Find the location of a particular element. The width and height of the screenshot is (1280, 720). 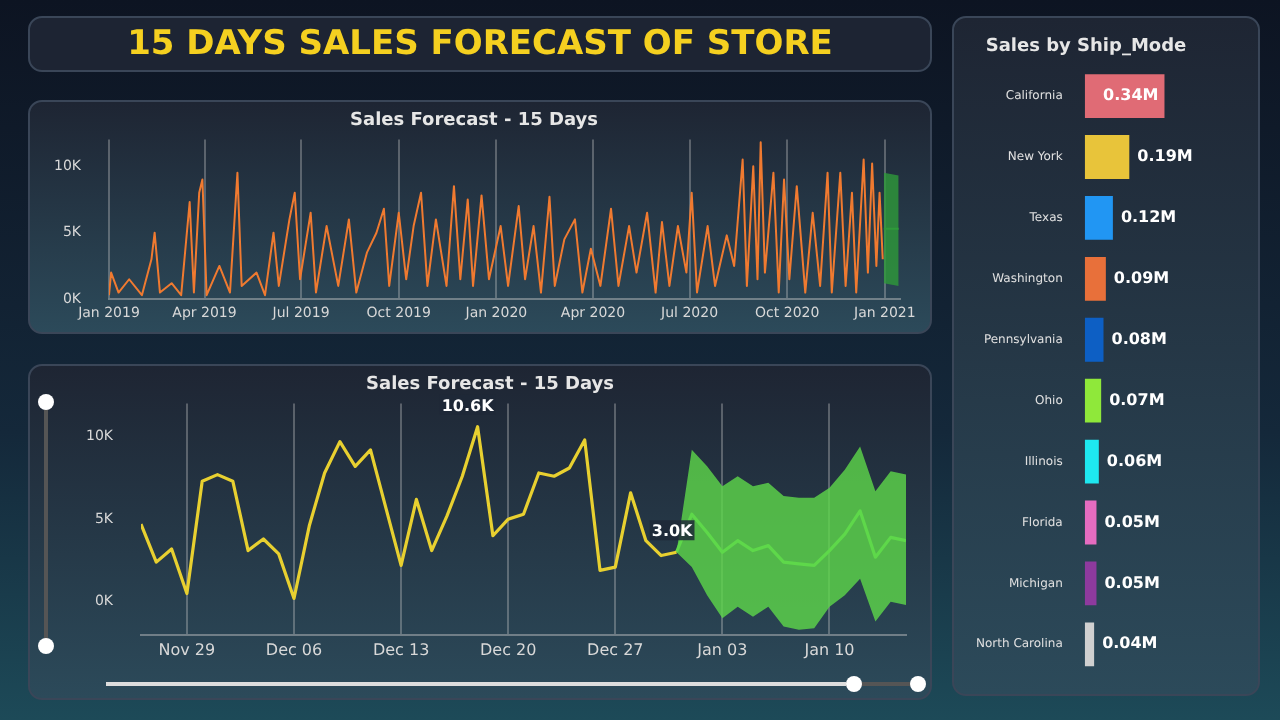

data-label: 0.08M is located at coordinates (1139, 338).